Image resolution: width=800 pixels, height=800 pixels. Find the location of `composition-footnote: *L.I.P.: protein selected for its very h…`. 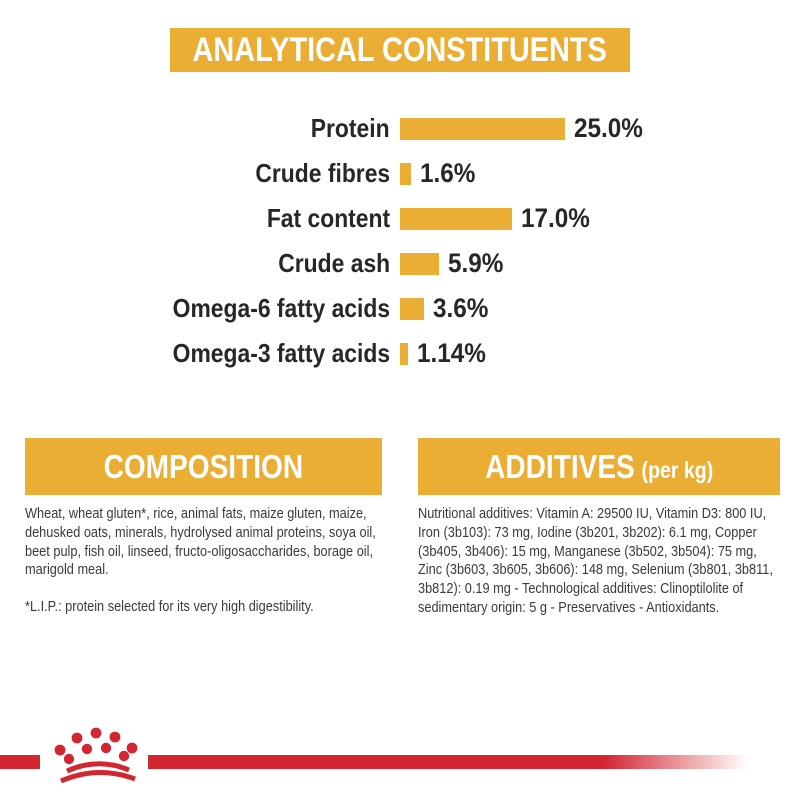

composition-footnote: *L.I.P.: protein selected for its very h… is located at coordinates (169, 606).